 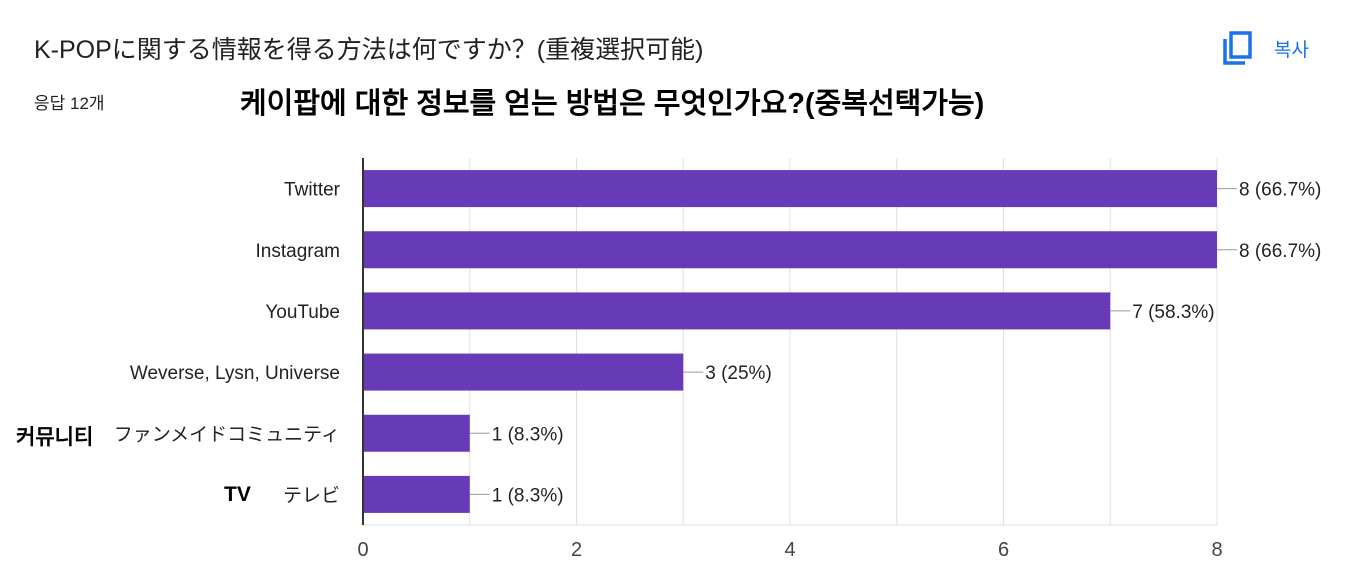 I want to click on overlay-korean-title: 케이팝에 대한 정보를 얻는 방법은 무엇인가요?(중복선택가능), so click(x=612, y=104).